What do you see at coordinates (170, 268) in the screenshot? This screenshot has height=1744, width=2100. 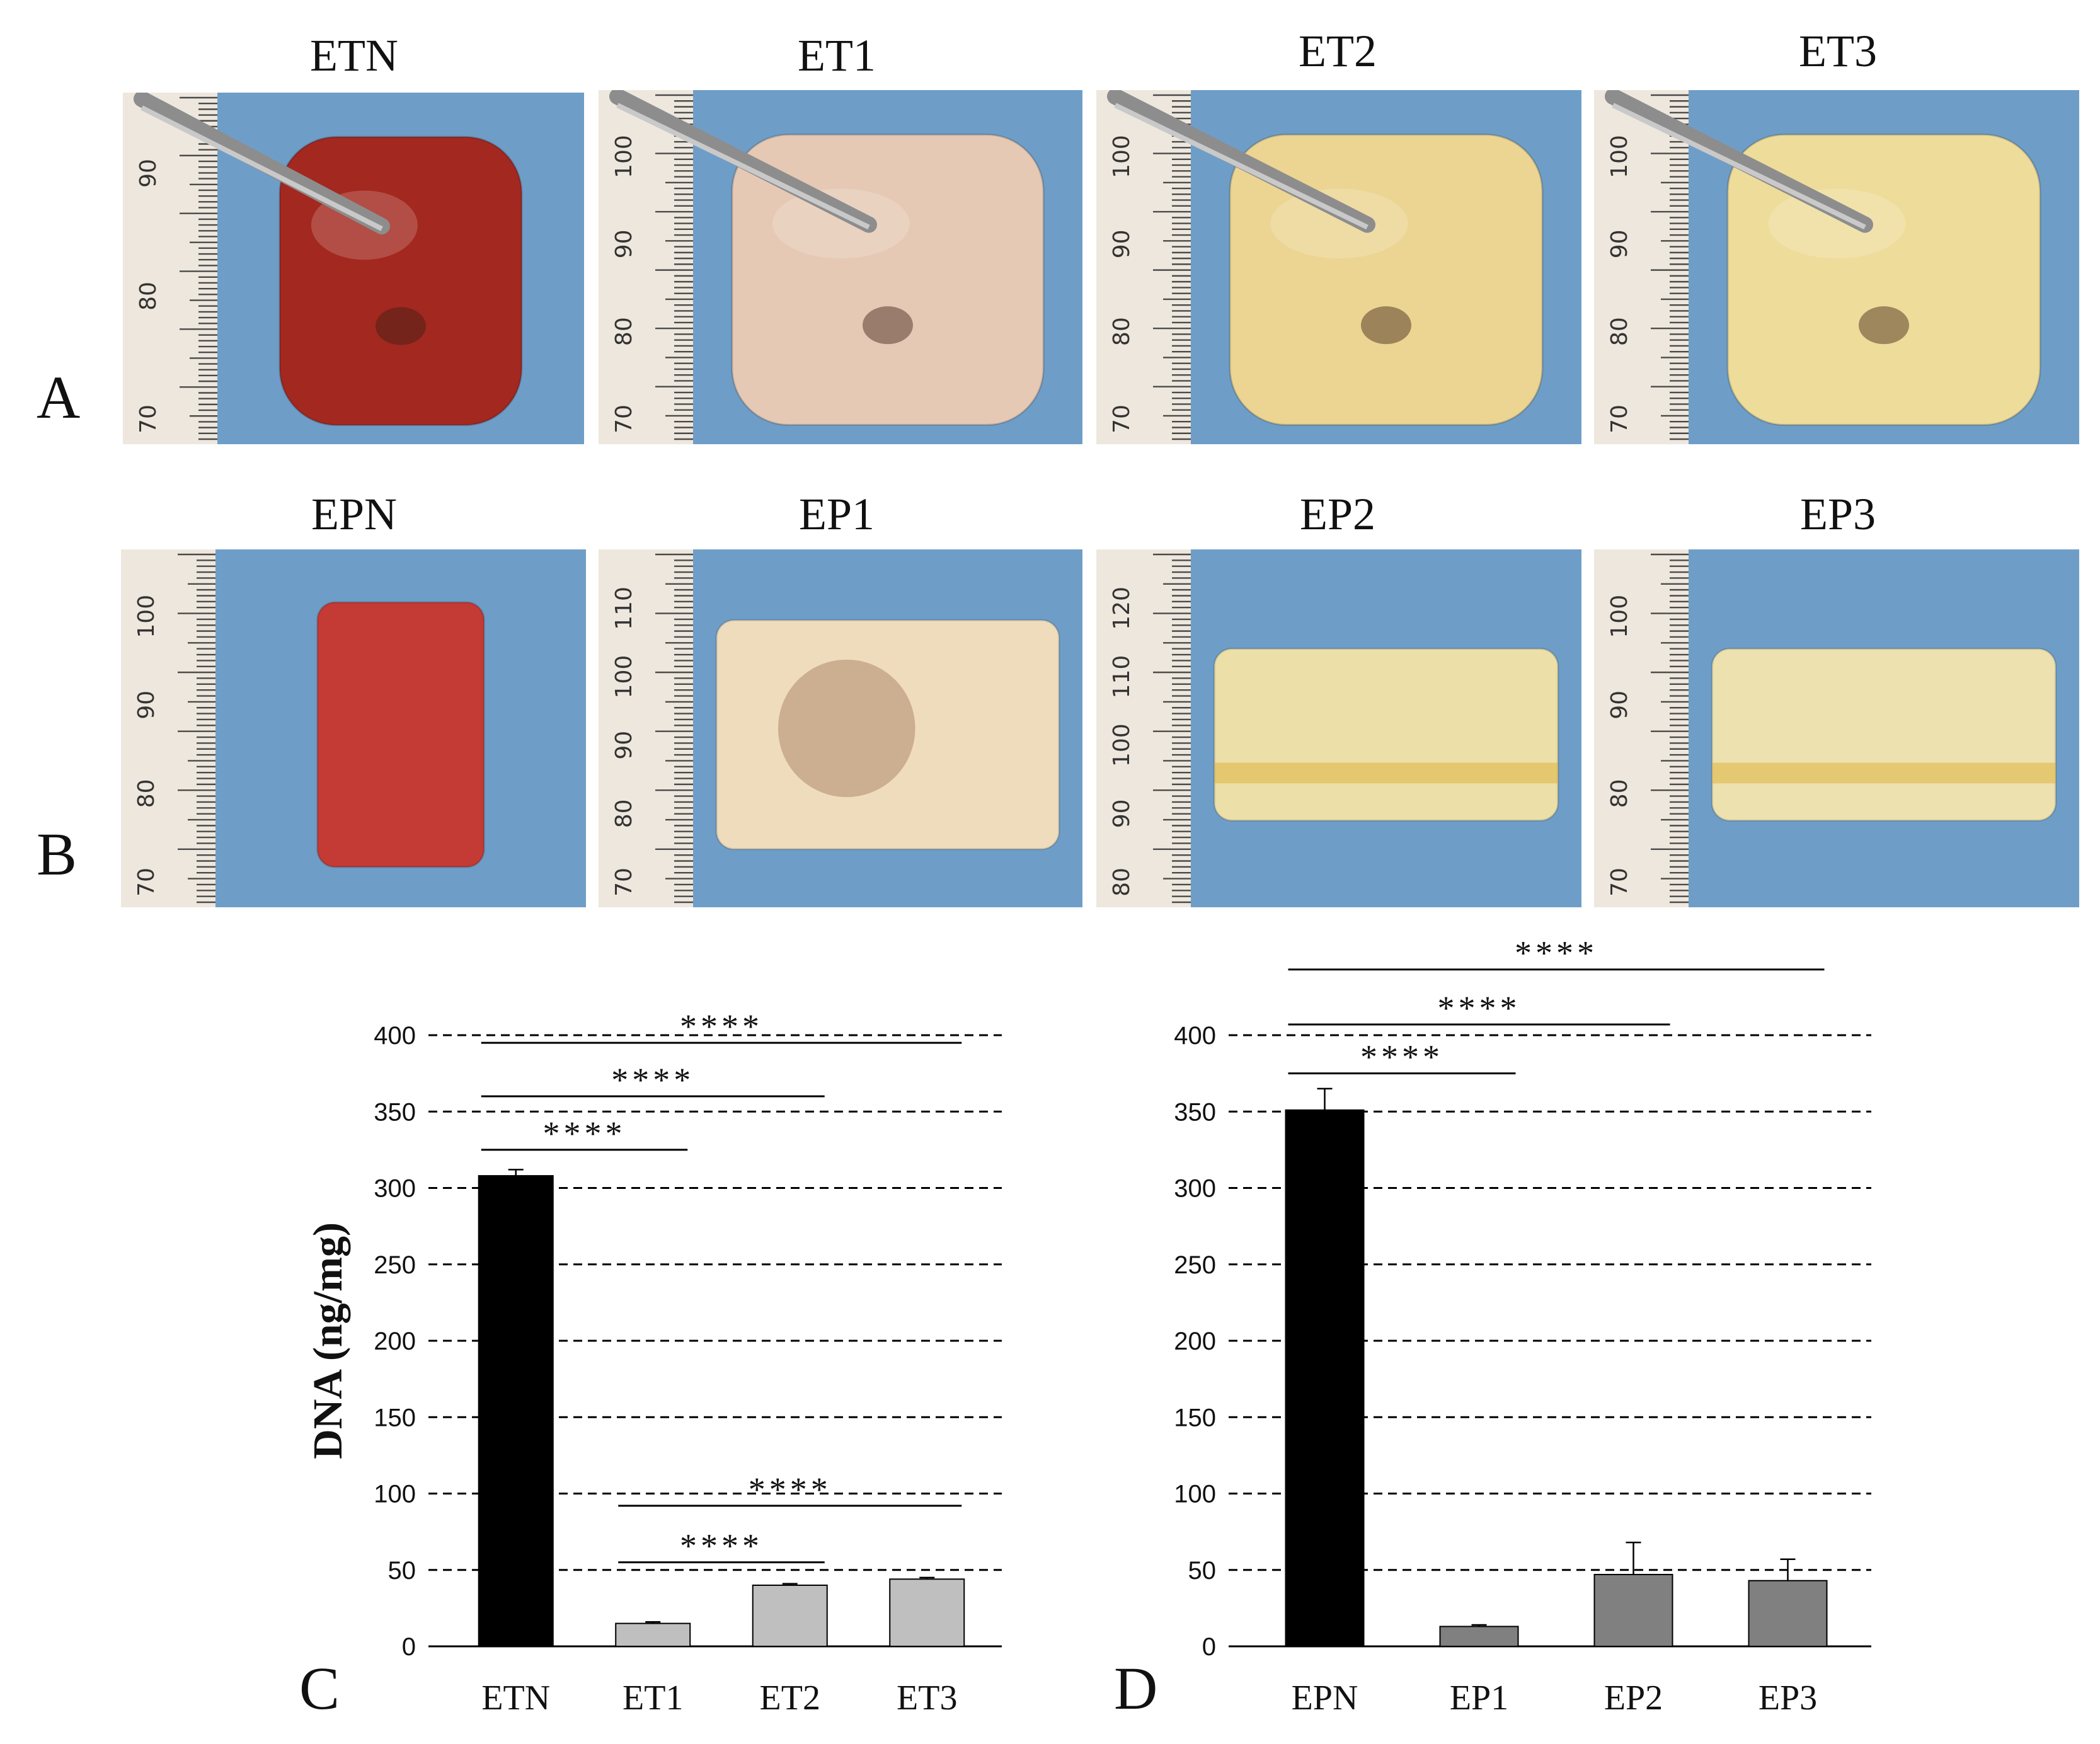 I see `ruler: 70 80 90` at bounding box center [170, 268].